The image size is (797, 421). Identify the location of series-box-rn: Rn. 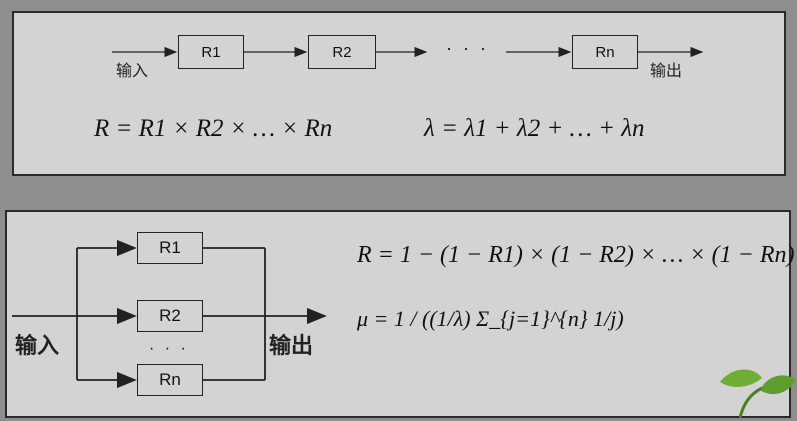
(605, 52).